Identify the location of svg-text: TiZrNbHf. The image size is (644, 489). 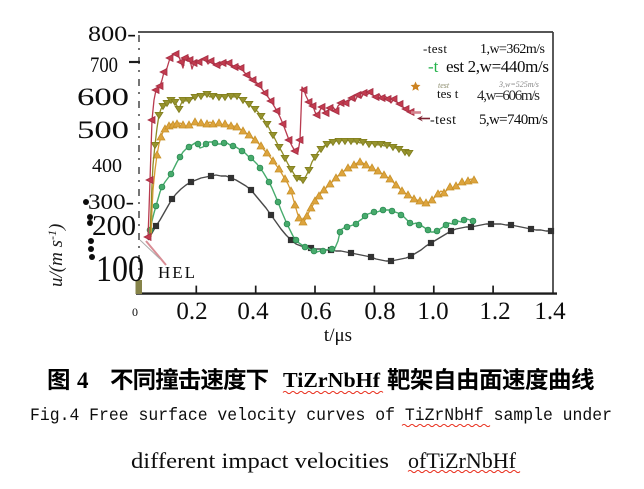
(332, 380).